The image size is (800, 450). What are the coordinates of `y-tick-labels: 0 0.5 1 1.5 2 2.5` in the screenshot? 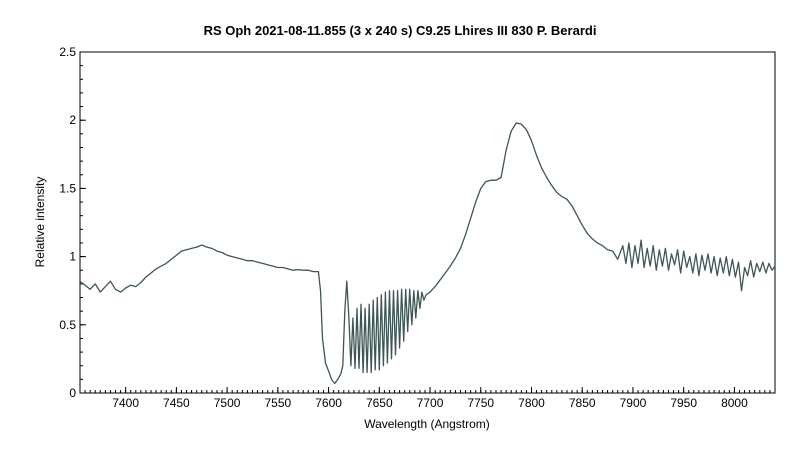 It's located at (67, 222).